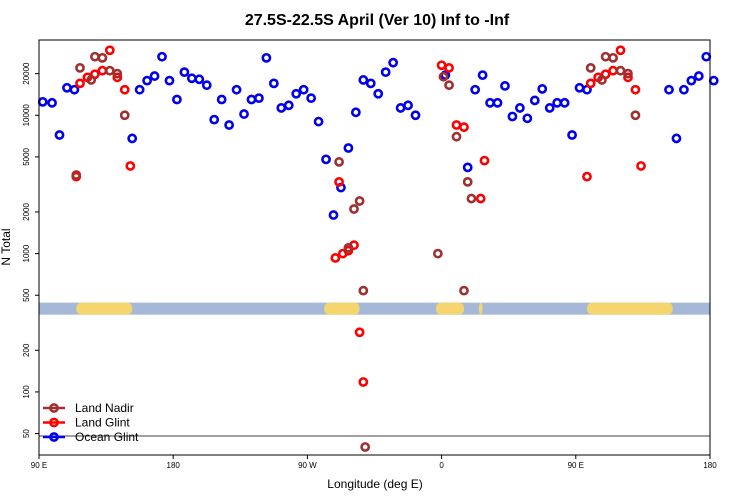  I want to click on y-tick-label: 10000, so click(26, 115).